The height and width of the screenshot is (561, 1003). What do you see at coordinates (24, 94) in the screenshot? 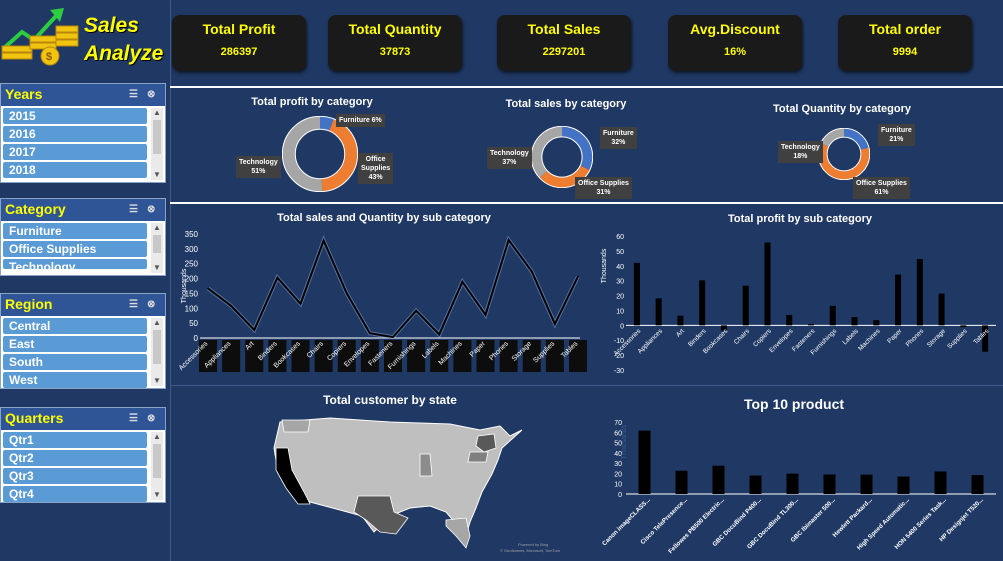
I see `slicer-title: Years` at bounding box center [24, 94].